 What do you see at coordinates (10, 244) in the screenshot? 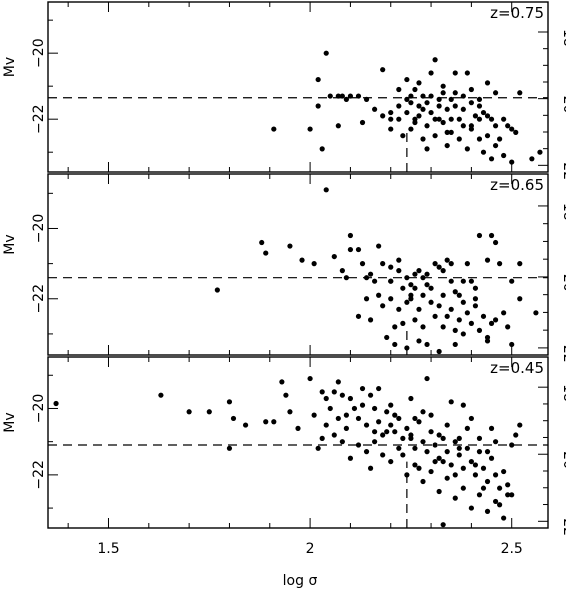
I see `y-axis-title: Mv` at bounding box center [10, 244].